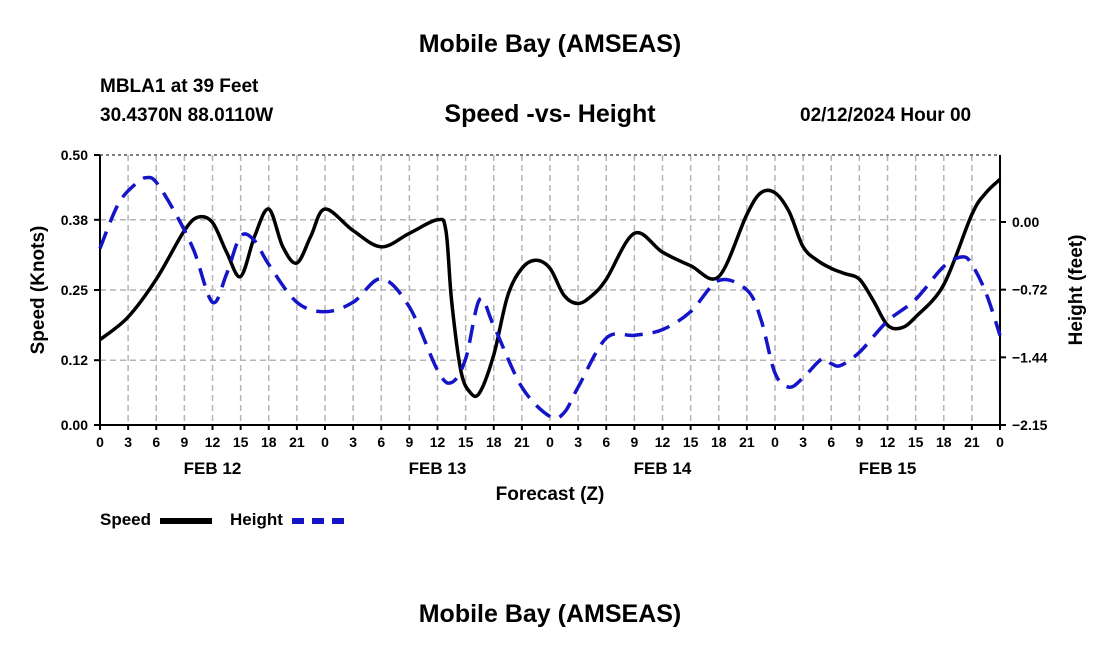 Image resolution: width=1100 pixels, height=650 pixels. I want to click on x-axis-title: Forecast (Z), so click(550, 494).